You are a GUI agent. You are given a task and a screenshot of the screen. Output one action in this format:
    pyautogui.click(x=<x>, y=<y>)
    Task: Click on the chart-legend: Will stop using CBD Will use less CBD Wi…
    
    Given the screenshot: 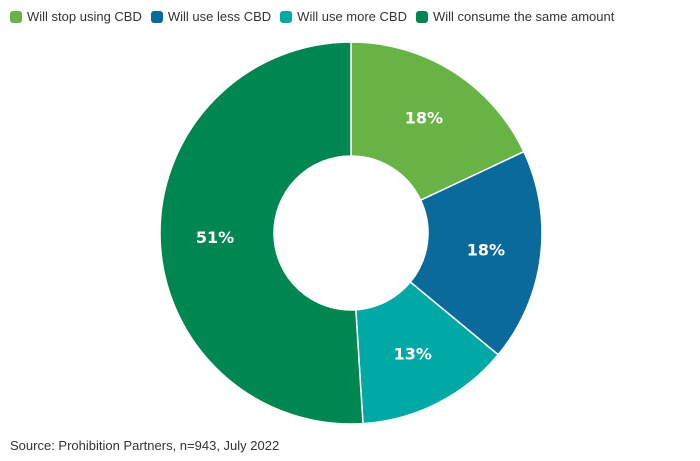 What is the action you would take?
    pyautogui.click(x=312, y=16)
    